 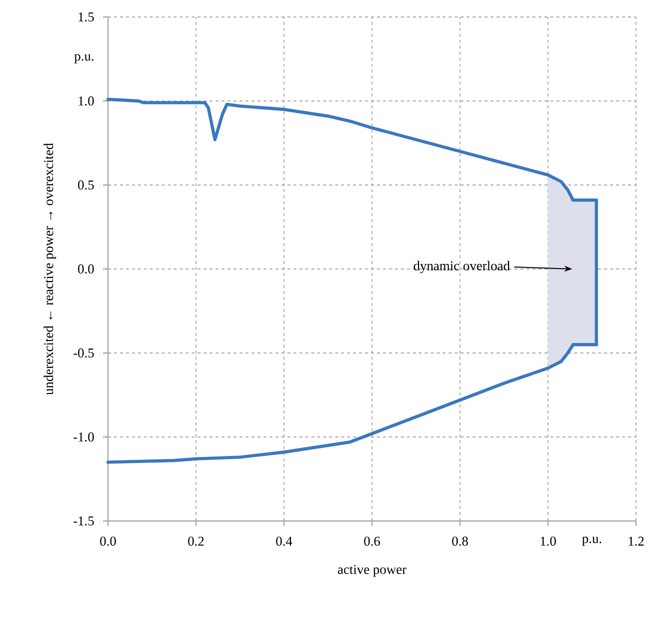 What do you see at coordinates (460, 541) in the screenshot?
I see `x-tick-label: 0.8` at bounding box center [460, 541].